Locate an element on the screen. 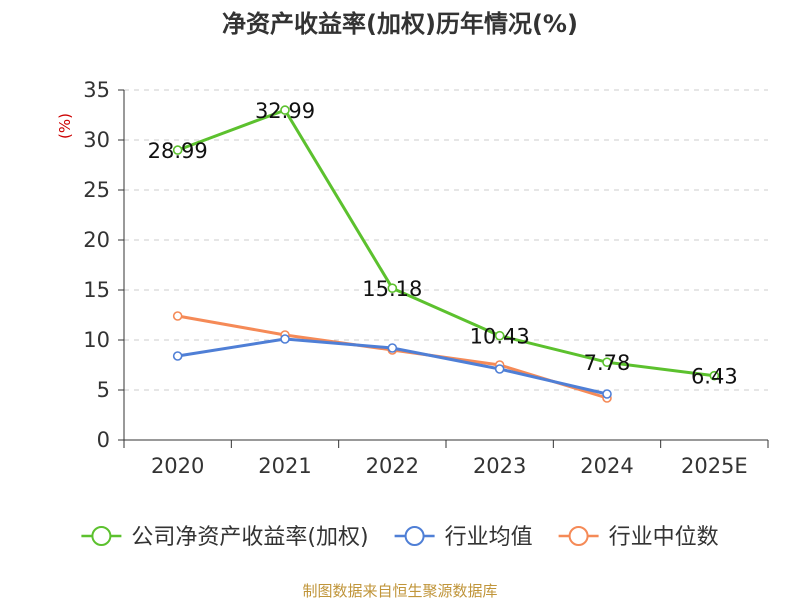 The width and height of the screenshot is (800, 600). x-axis-ticks: 2020 2021 2022 2023 2024 2025E is located at coordinates (446, 459).